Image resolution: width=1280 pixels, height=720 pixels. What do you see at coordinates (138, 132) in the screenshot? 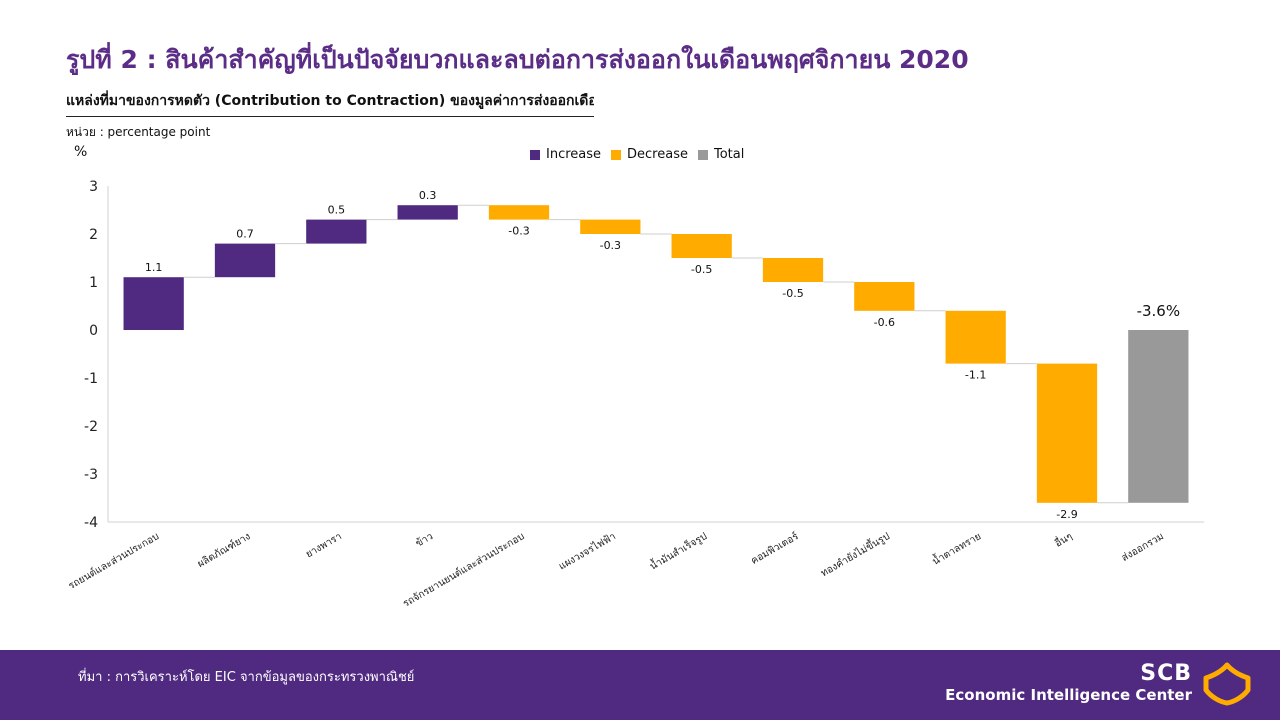
I see `unit-label: หน่วย : percentage point` at bounding box center [138, 132].